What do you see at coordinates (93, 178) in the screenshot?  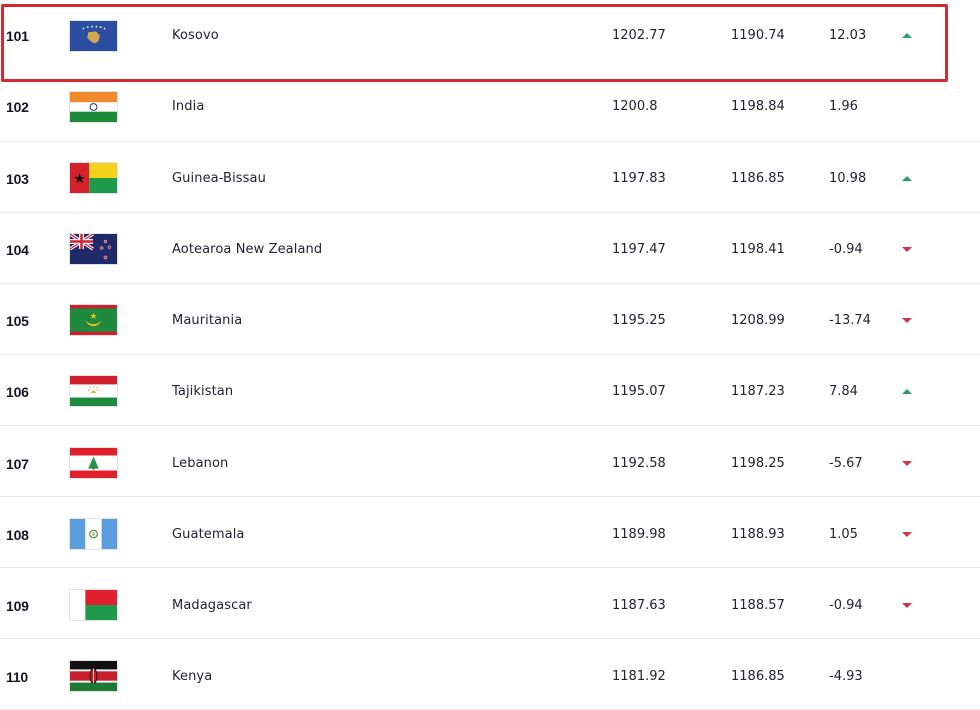 I see `guinea-bissau-flag-icon` at bounding box center [93, 178].